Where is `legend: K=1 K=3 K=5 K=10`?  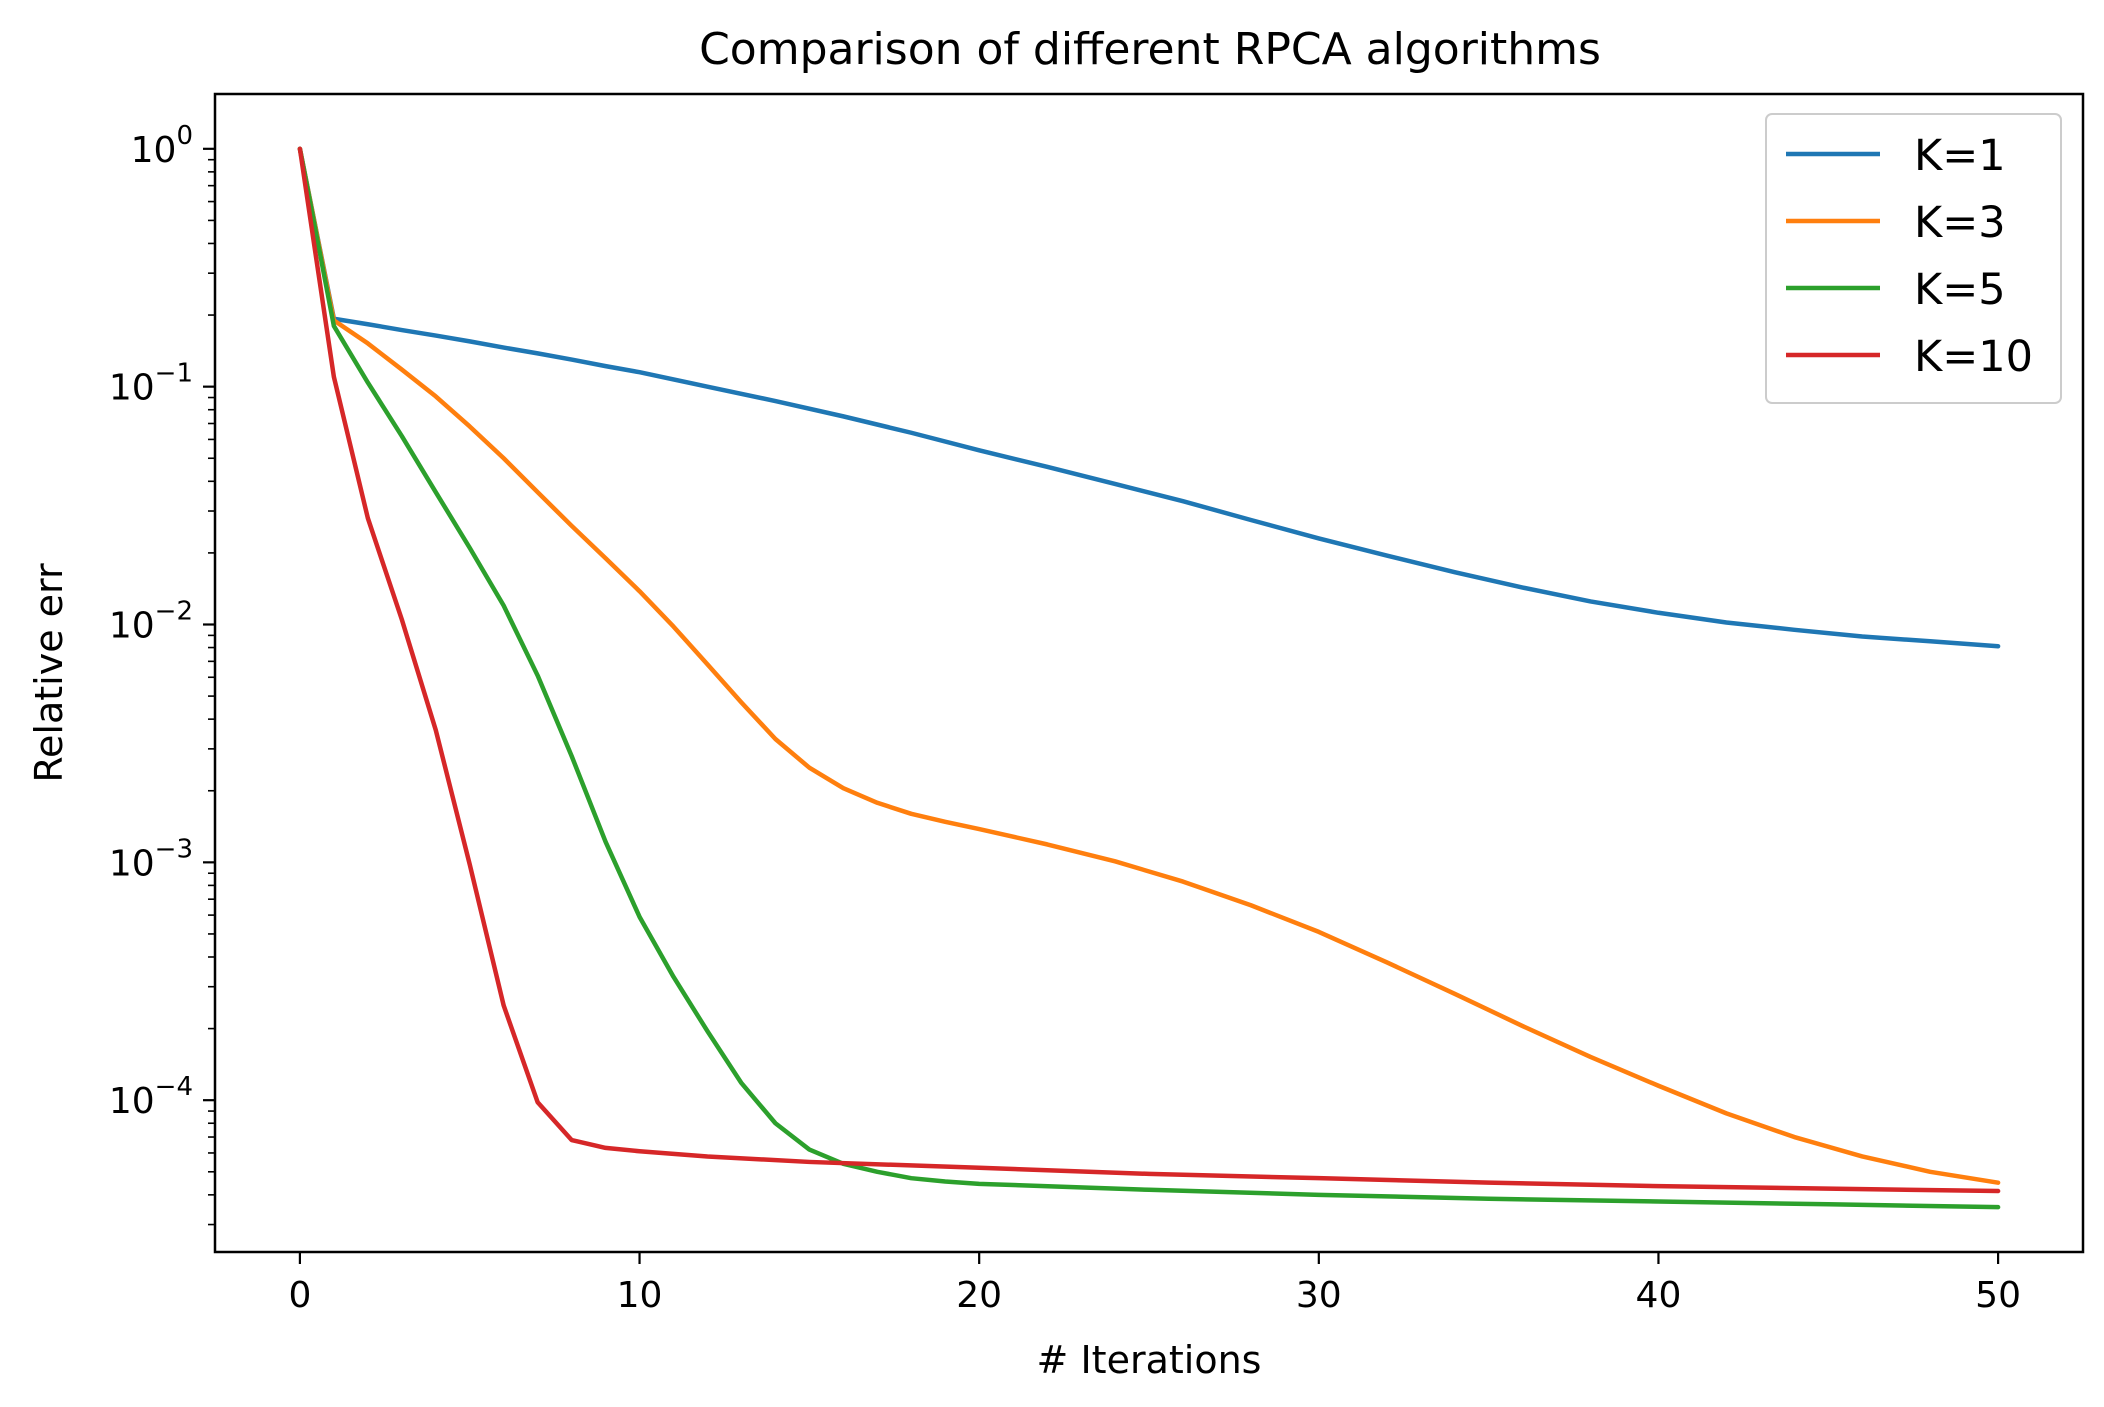
legend: K=1 K=3 K=5 K=10 is located at coordinates (1913, 258).